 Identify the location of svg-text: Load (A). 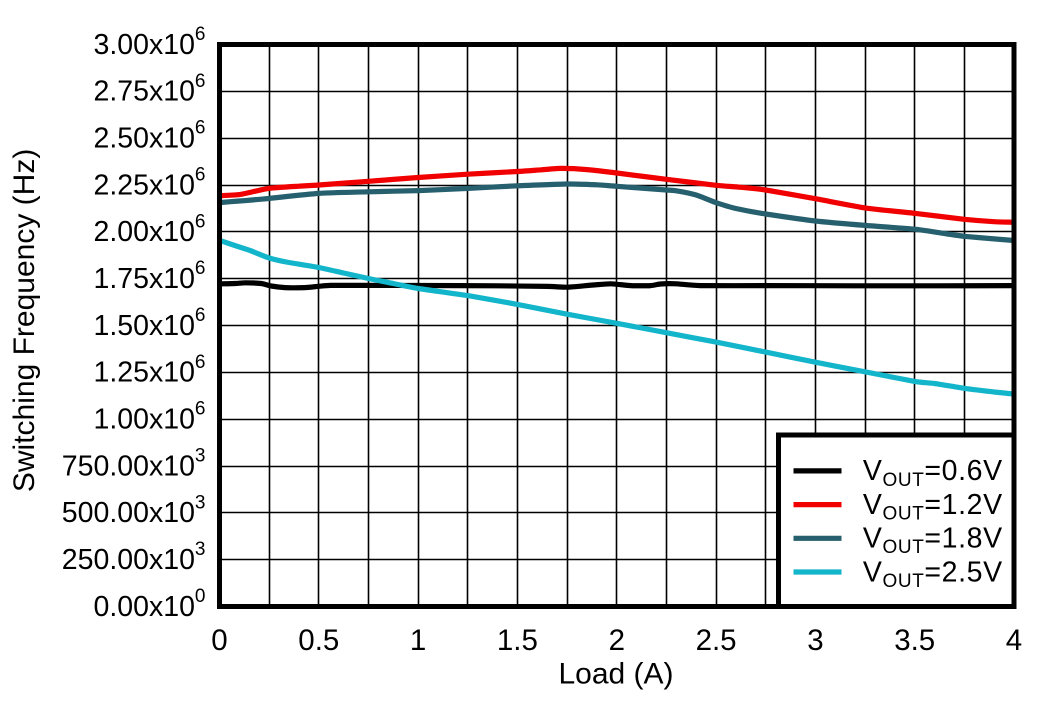
(615, 674).